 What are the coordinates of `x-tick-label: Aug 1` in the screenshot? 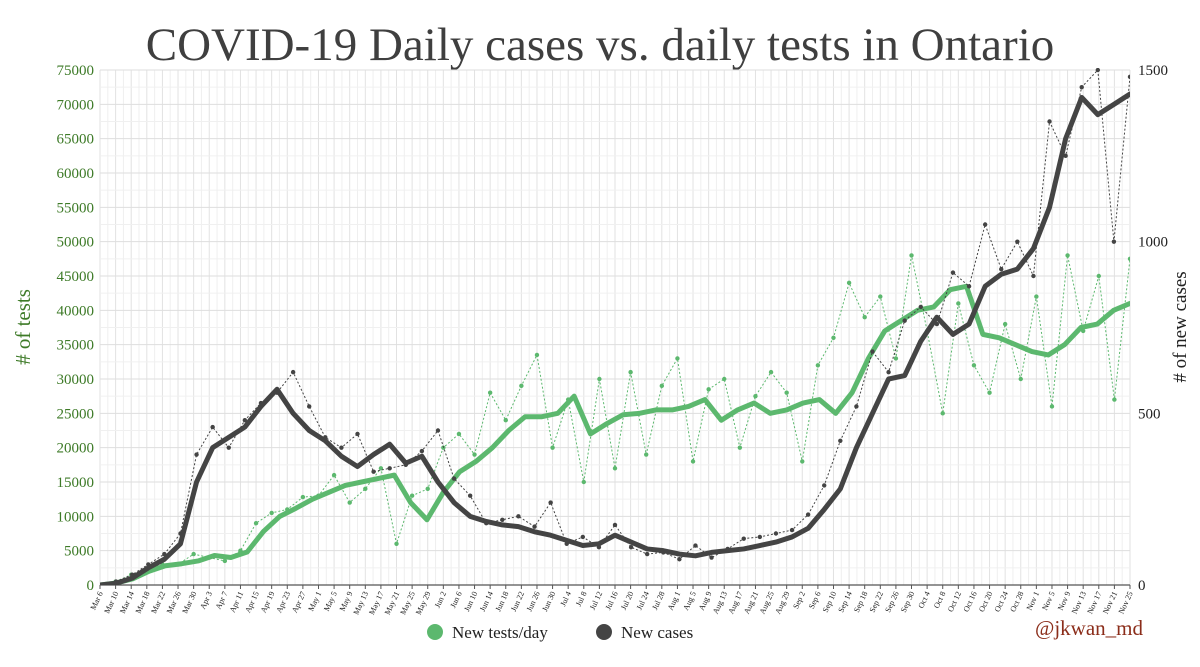 It's located at (674, 601).